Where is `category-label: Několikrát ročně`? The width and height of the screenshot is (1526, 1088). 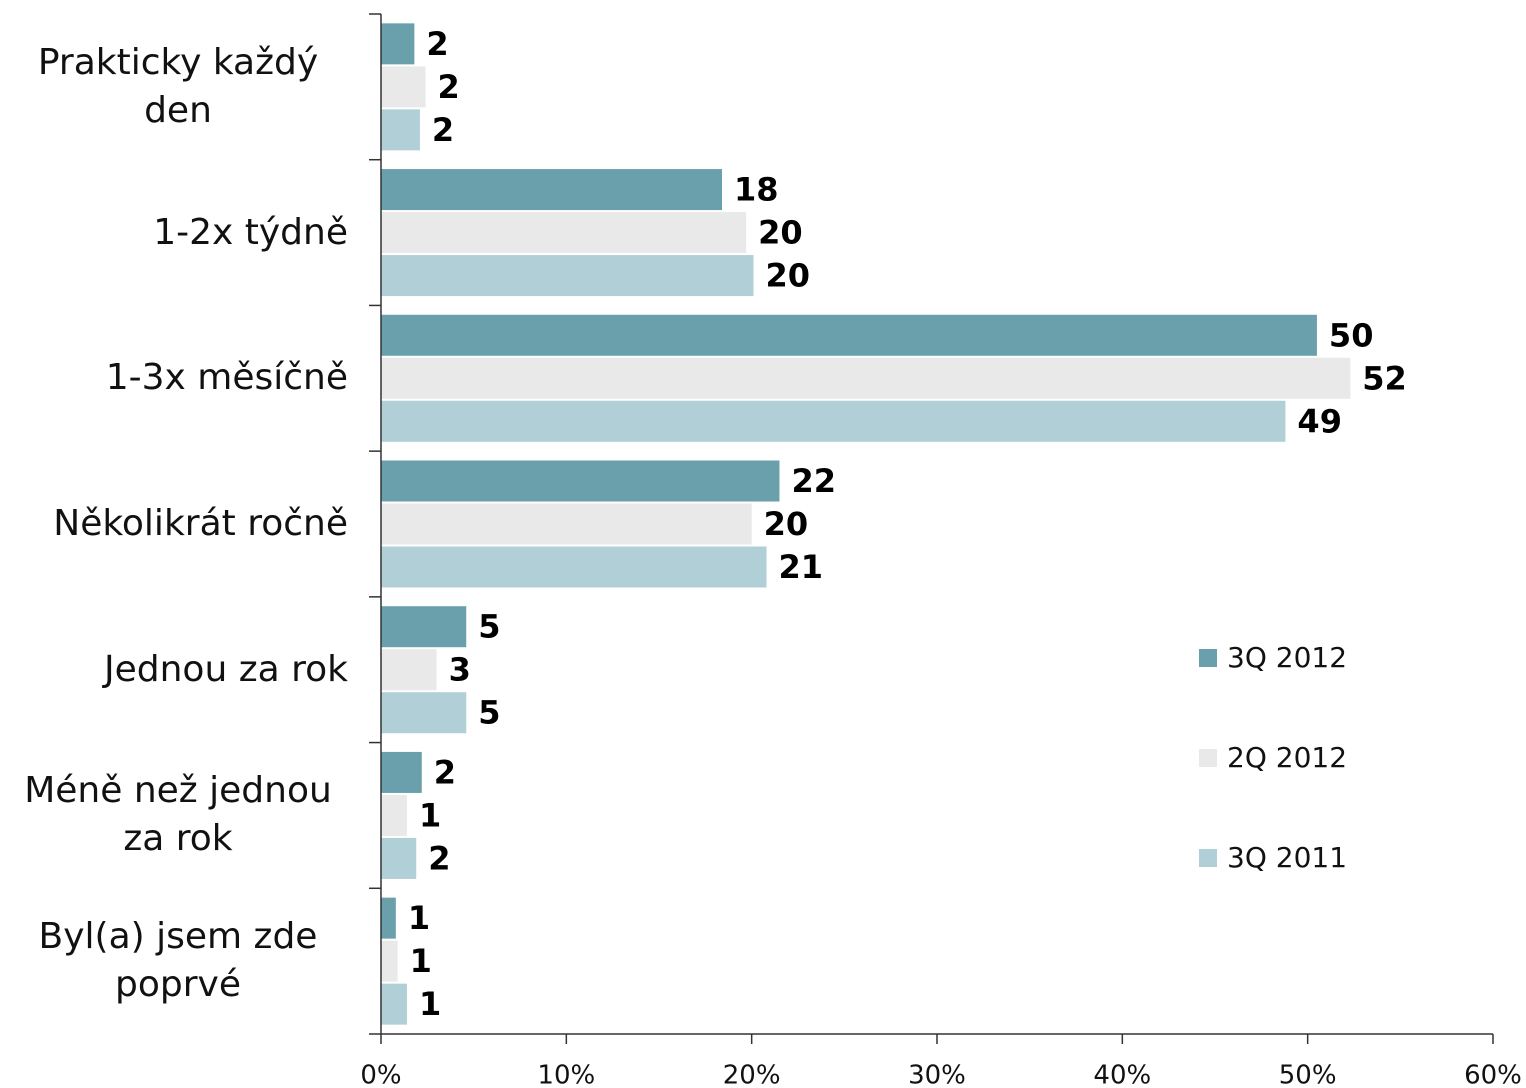
category-label: Několikrát ročně is located at coordinates (200, 523).